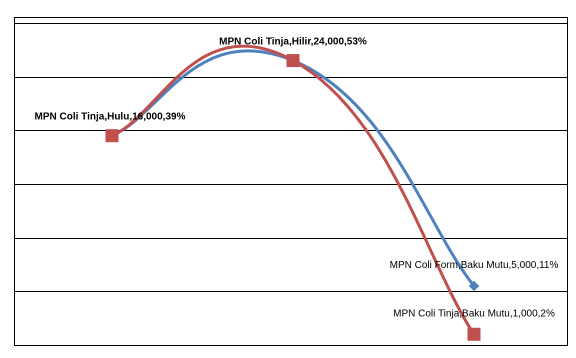 The width and height of the screenshot is (576, 358). I want to click on data-label: MPN Coli Form,Baku Mutu,5,000,11%, so click(474, 265).